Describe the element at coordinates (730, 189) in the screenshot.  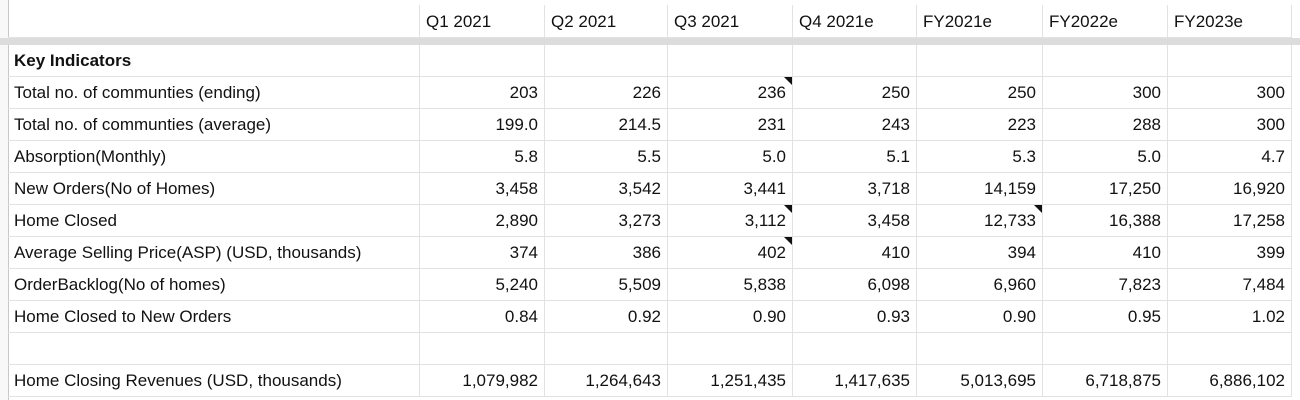
I see `cell-value: 3,441` at that location.